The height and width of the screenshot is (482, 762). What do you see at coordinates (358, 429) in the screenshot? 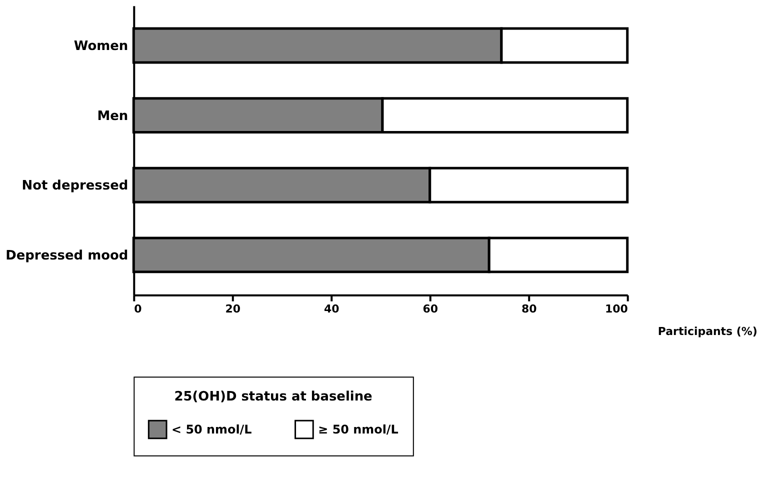
I see `legend-label: ≥ 50 nmol/L` at bounding box center [358, 429].